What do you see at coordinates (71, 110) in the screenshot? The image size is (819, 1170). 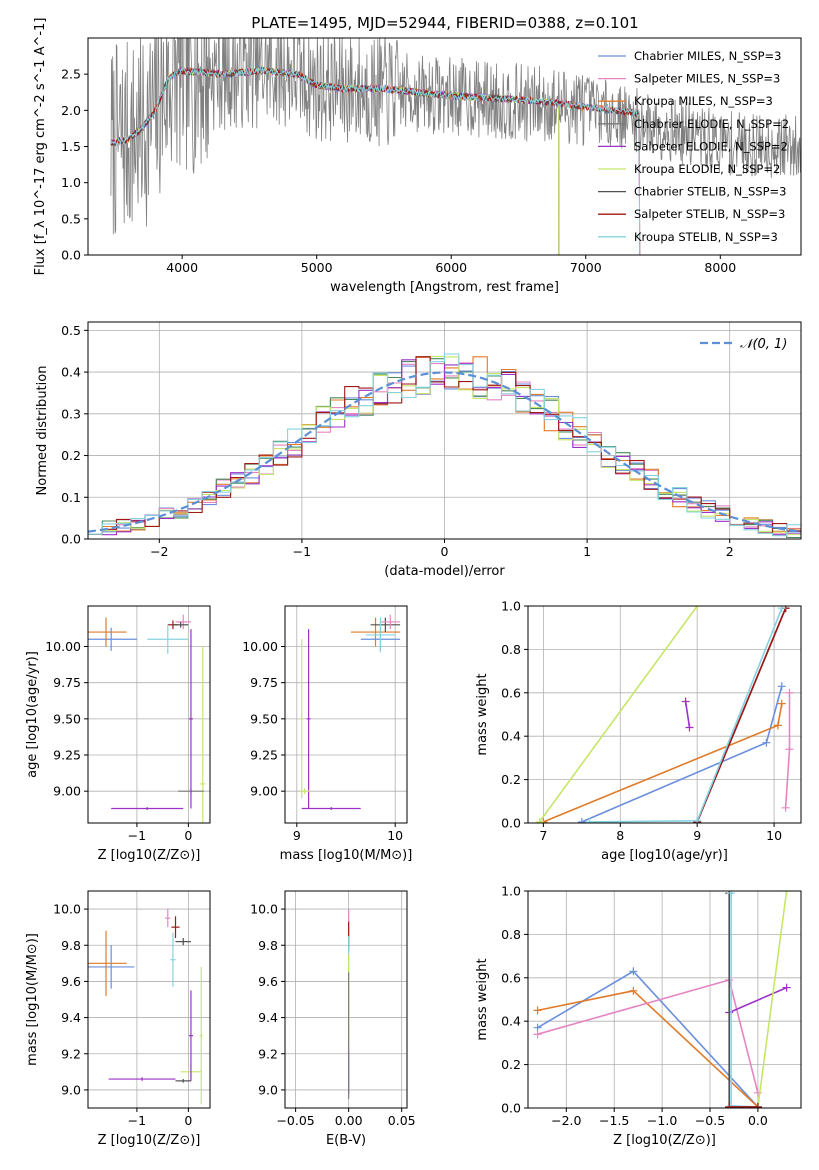 I see `y-tick-label: 2.0` at bounding box center [71, 110].